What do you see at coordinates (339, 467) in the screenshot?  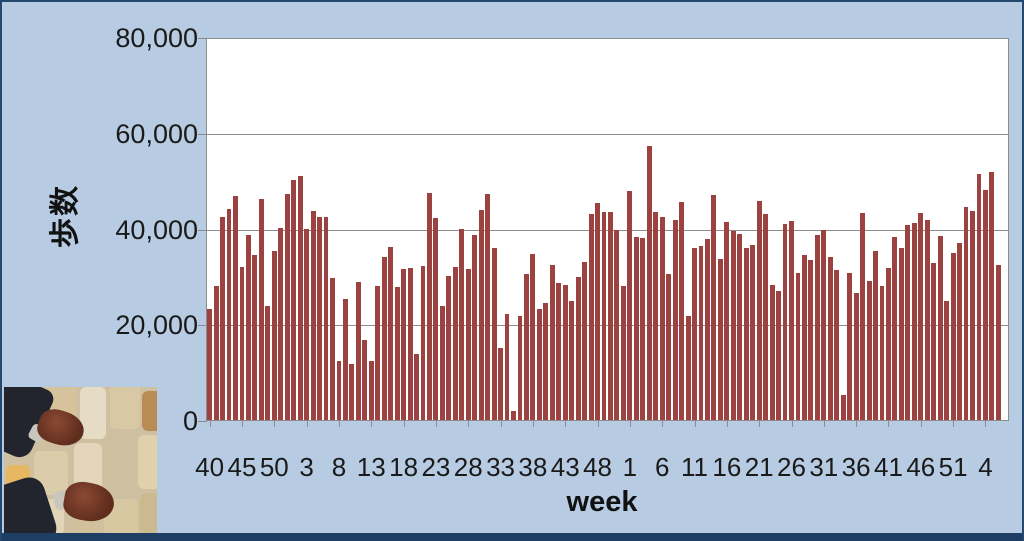 I see `x-tick-label: 8` at bounding box center [339, 467].